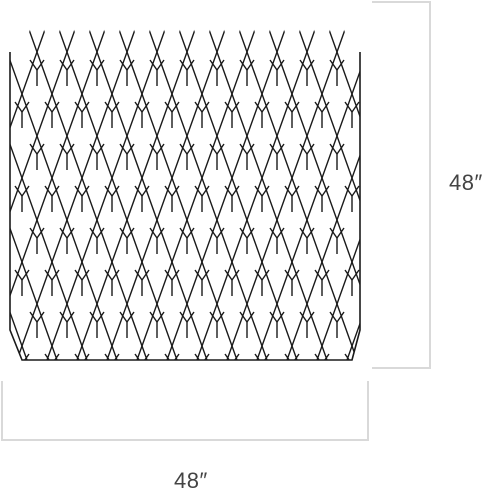  I want to click on height-dimension-line, so click(401, 185).